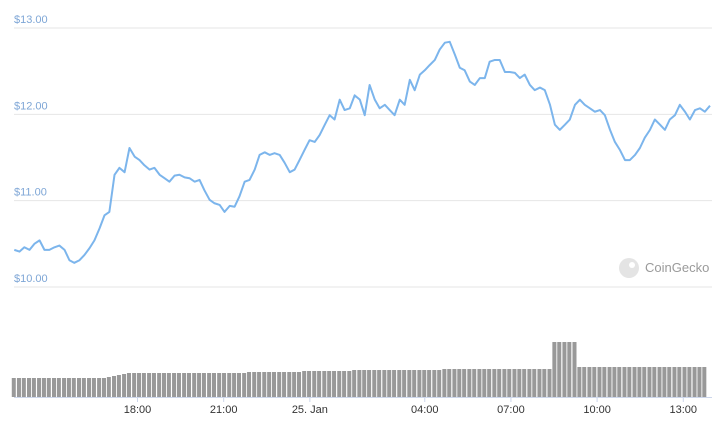 This screenshot has height=434, width=726. I want to click on watermark: CoinGecko, so click(664, 268).